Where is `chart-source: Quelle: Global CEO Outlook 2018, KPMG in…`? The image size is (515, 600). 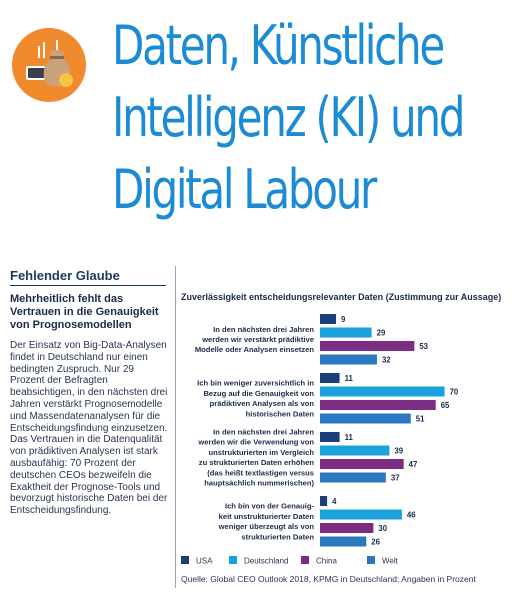 chart-source: Quelle: Global CEO Outlook 2018, KPMG in… is located at coordinates (328, 579).